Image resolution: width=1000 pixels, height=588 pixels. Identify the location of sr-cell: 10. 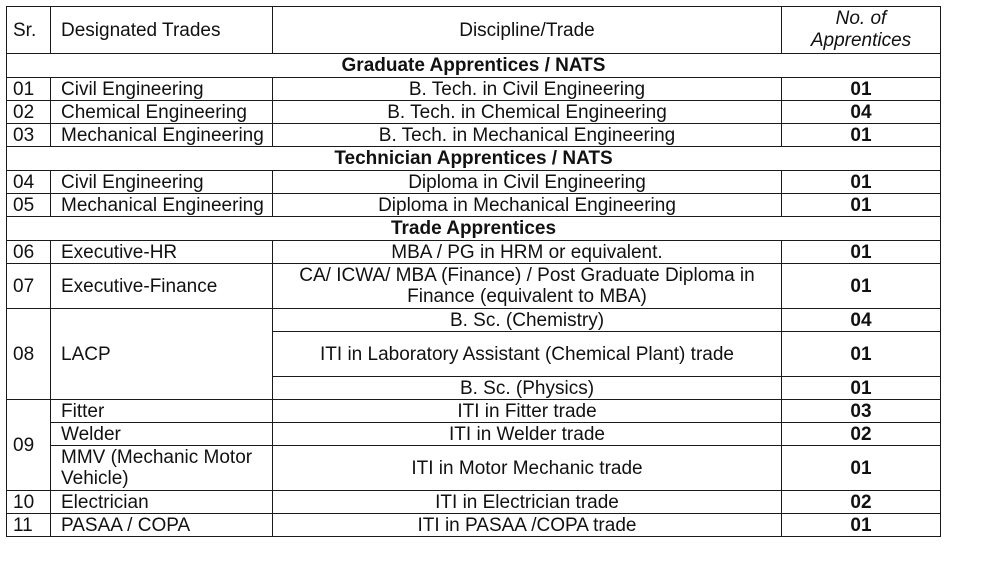
(28, 502).